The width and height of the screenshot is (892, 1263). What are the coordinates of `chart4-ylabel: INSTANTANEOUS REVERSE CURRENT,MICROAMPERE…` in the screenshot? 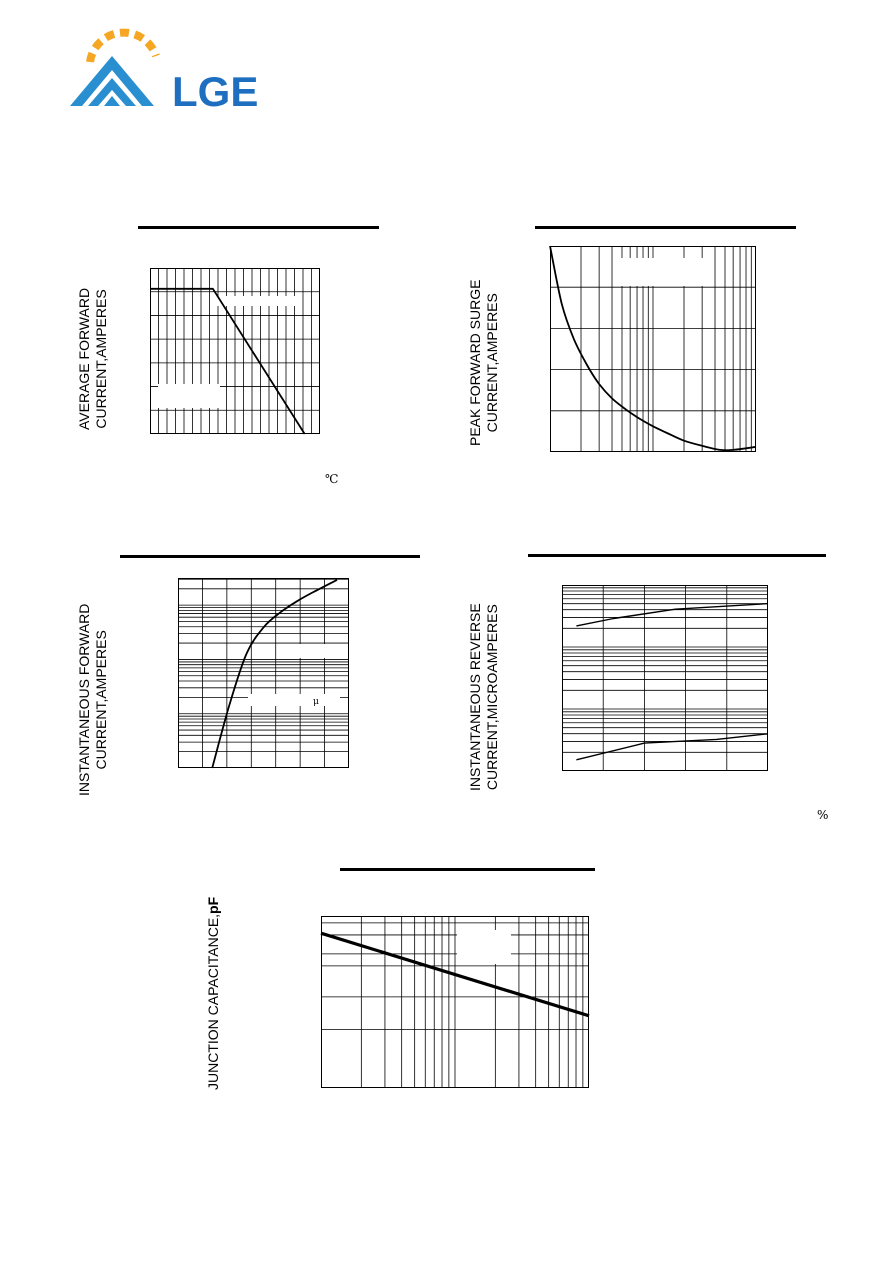 It's located at (483, 697).